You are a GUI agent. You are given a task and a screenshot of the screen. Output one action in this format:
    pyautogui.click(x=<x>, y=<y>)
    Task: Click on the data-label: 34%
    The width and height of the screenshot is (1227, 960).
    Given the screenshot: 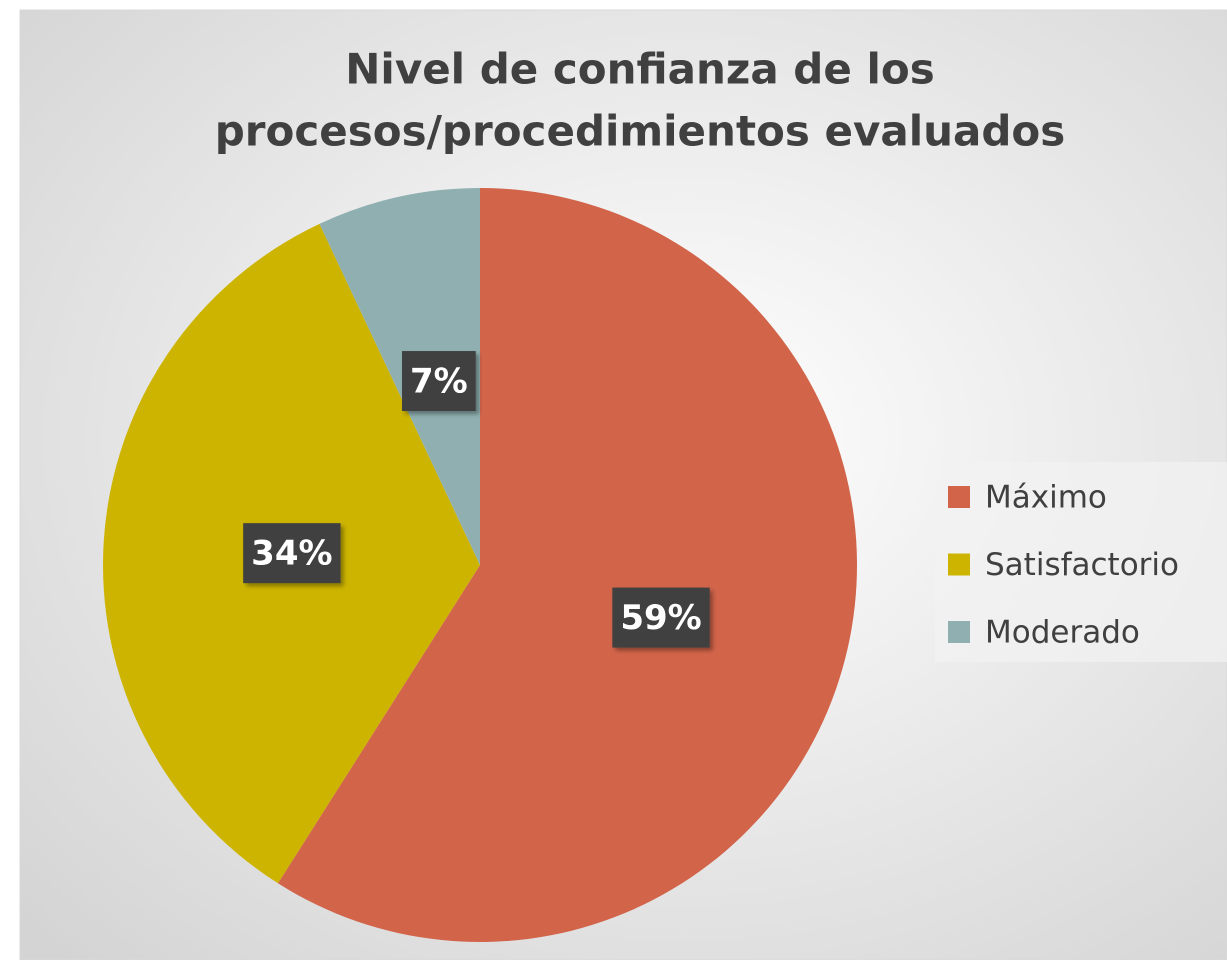 What is the action you would take?
    pyautogui.click(x=292, y=553)
    